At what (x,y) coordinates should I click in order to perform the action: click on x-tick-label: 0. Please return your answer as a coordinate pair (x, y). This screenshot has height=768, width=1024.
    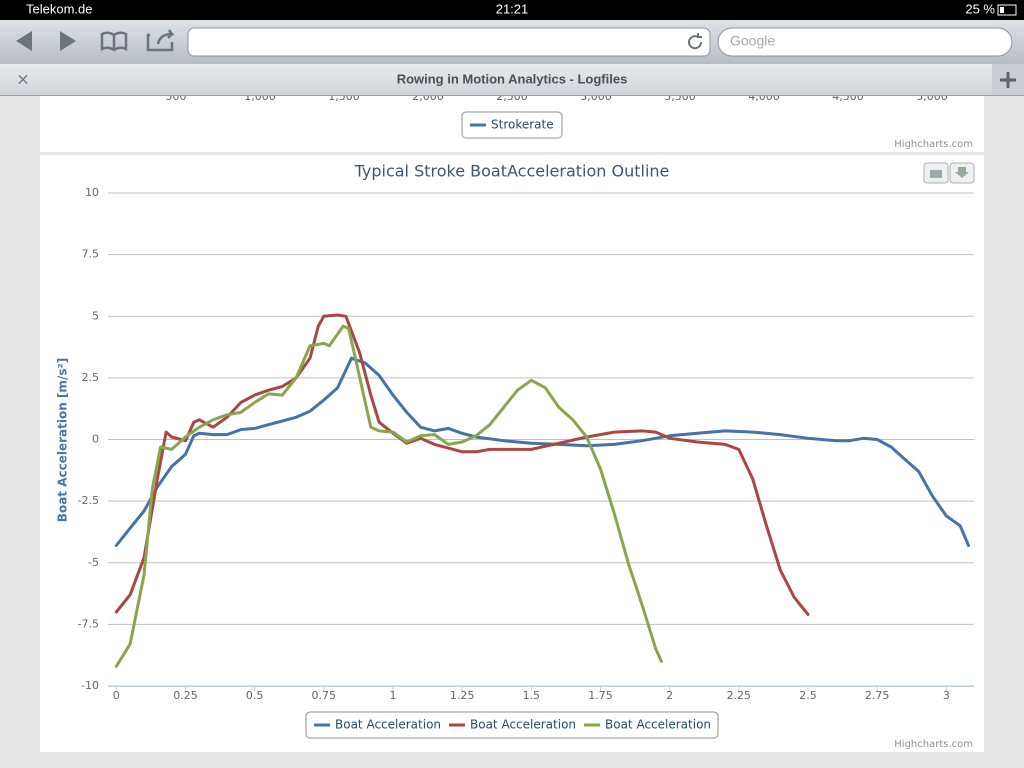
    Looking at the image, I should click on (116, 695).